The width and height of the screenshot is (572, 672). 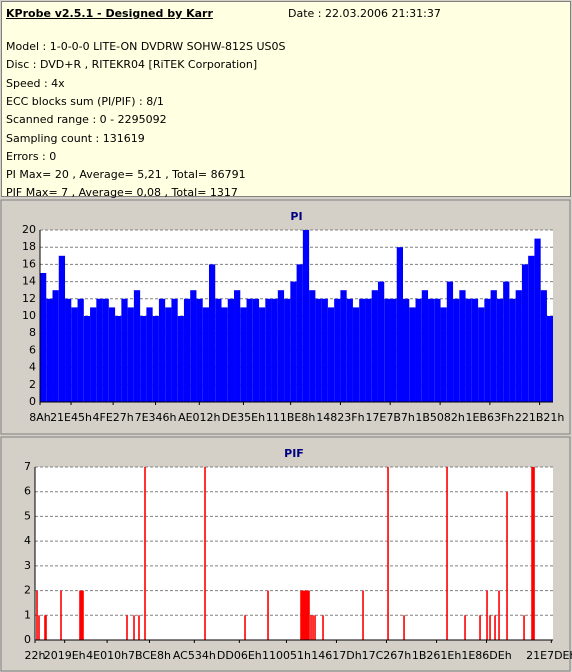 I want to click on y-tick-label: 14, so click(x=29, y=281).